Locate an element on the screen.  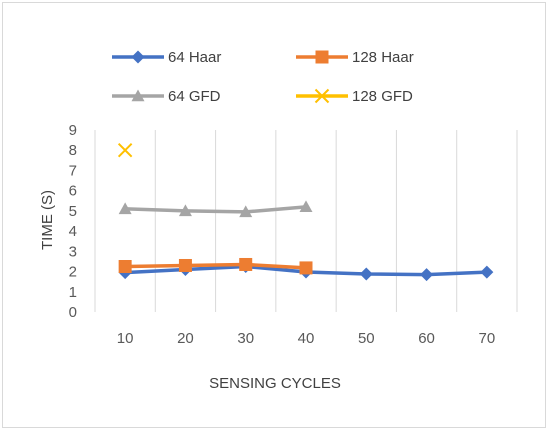
x-tick-label: 40 is located at coordinates (306, 338).